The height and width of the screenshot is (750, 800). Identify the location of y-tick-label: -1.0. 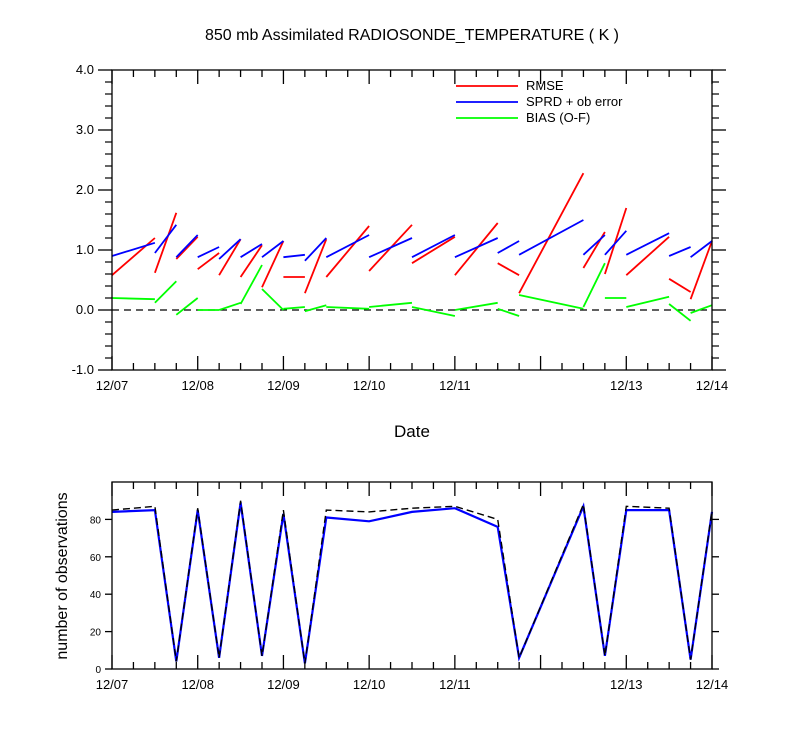
(83, 369).